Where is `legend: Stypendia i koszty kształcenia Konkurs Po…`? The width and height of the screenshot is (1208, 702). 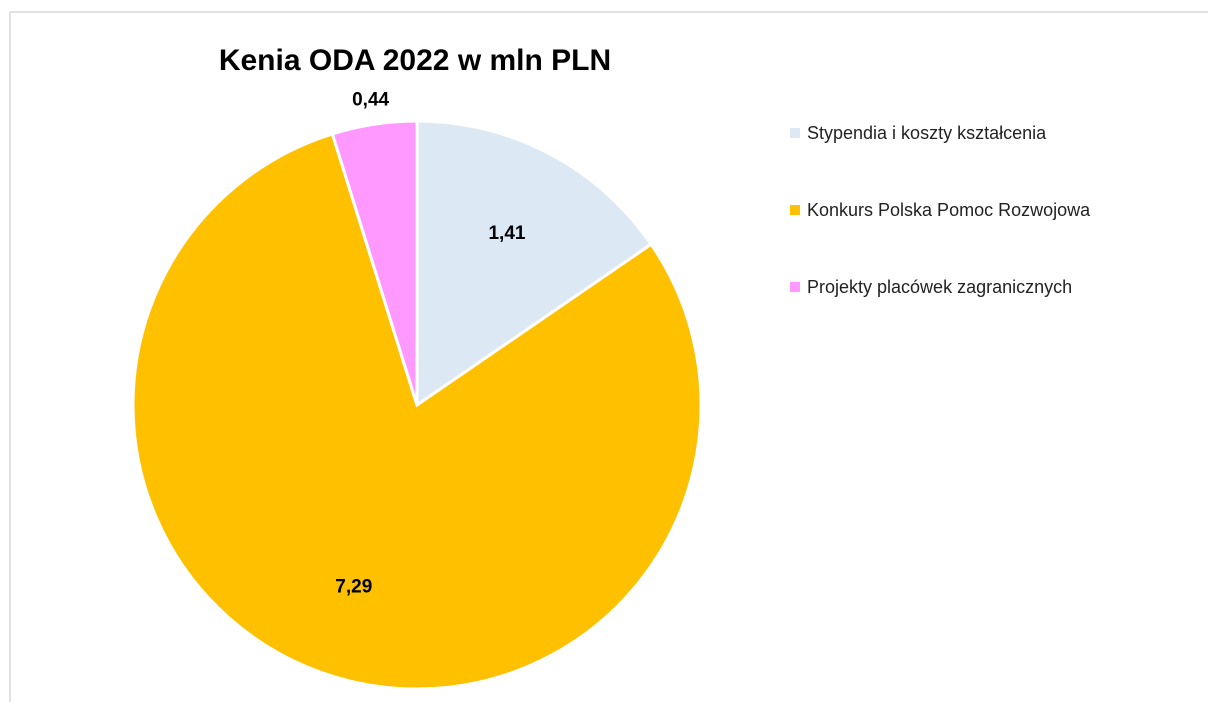
legend: Stypendia i koszty kształcenia Konkurs Po… is located at coordinates (976, 233).